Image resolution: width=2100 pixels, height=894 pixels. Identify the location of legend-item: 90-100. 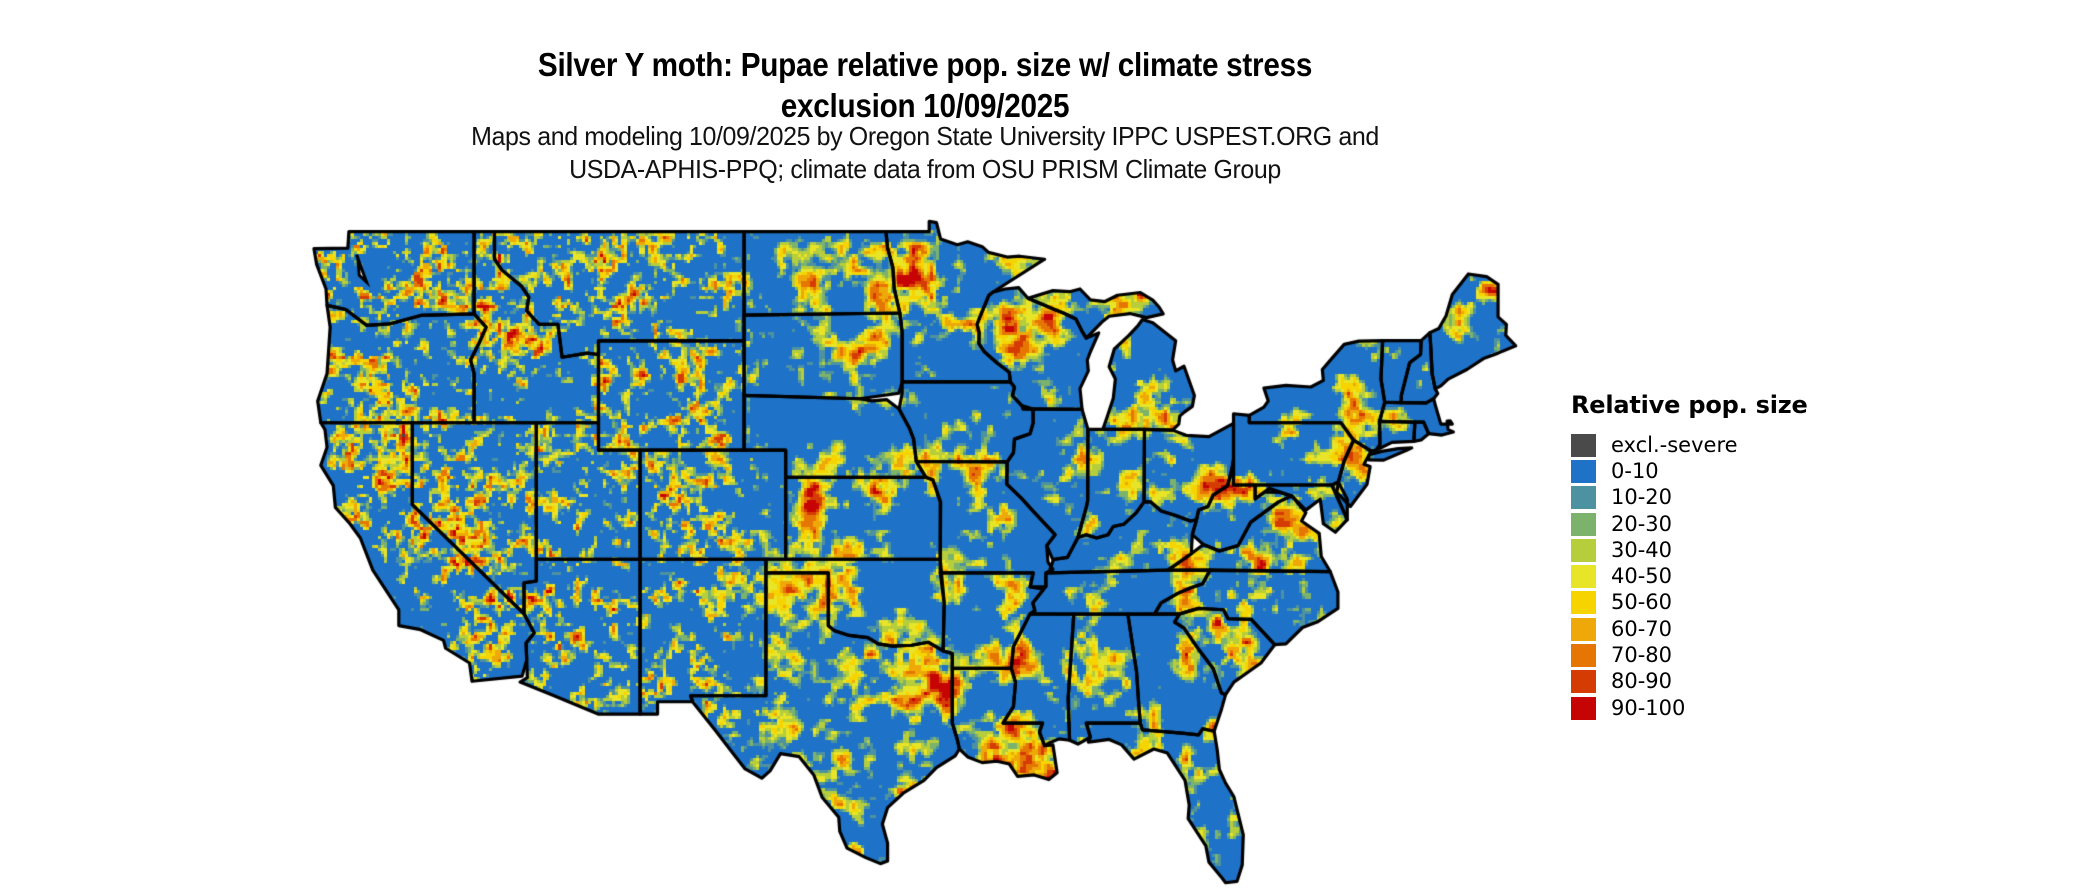
(1721, 708).